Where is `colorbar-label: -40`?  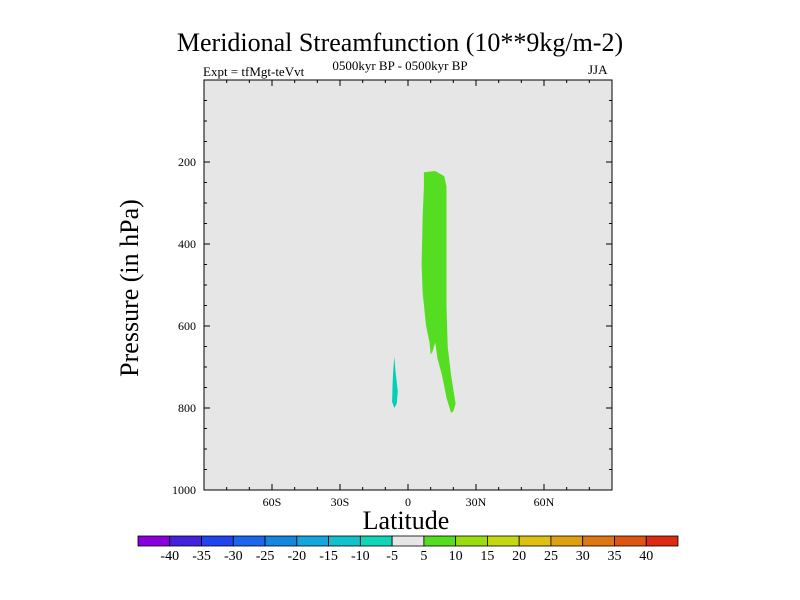 colorbar-label: -40 is located at coordinates (169, 556).